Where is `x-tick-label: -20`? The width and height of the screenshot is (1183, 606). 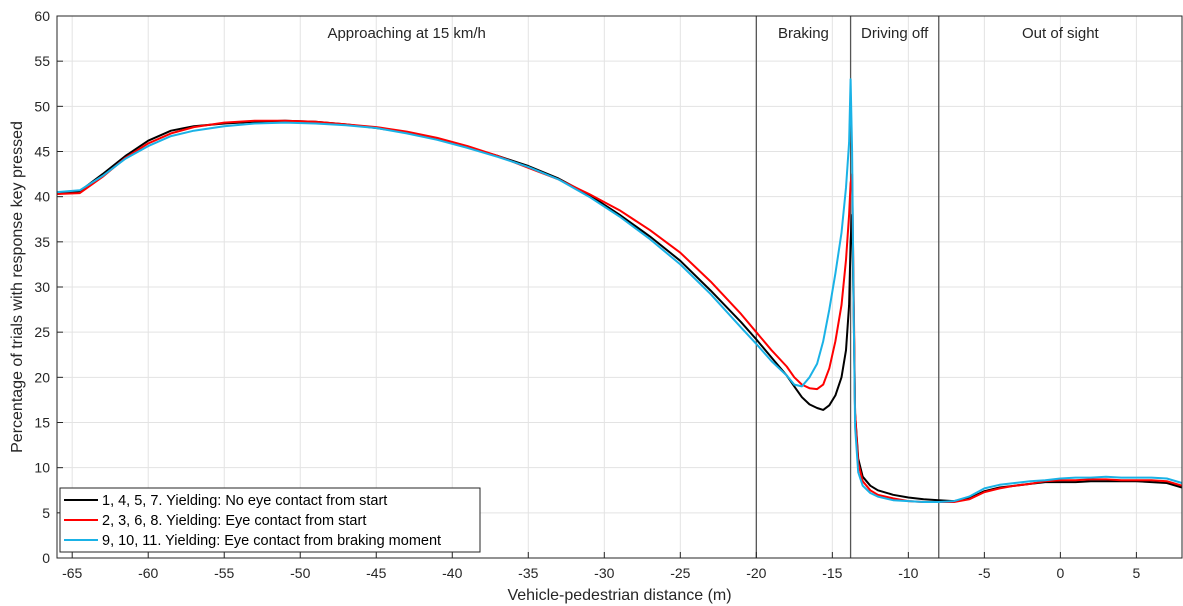
x-tick-label: -20 is located at coordinates (756, 573).